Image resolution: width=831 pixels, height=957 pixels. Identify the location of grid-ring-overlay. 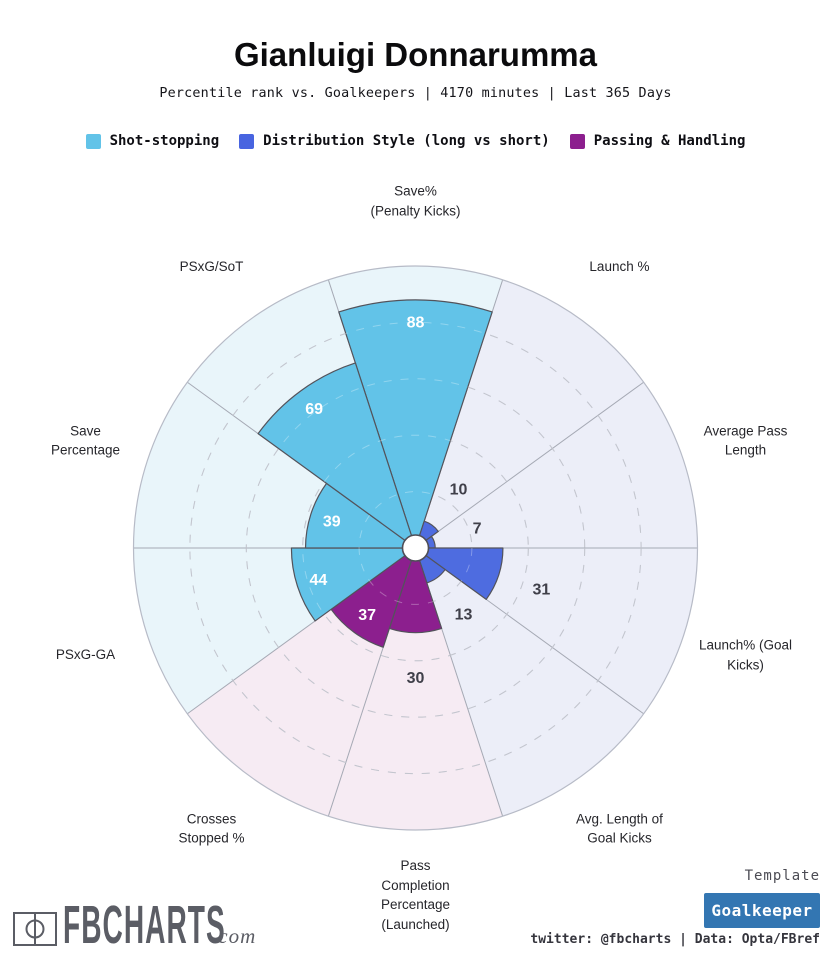
(415, 548).